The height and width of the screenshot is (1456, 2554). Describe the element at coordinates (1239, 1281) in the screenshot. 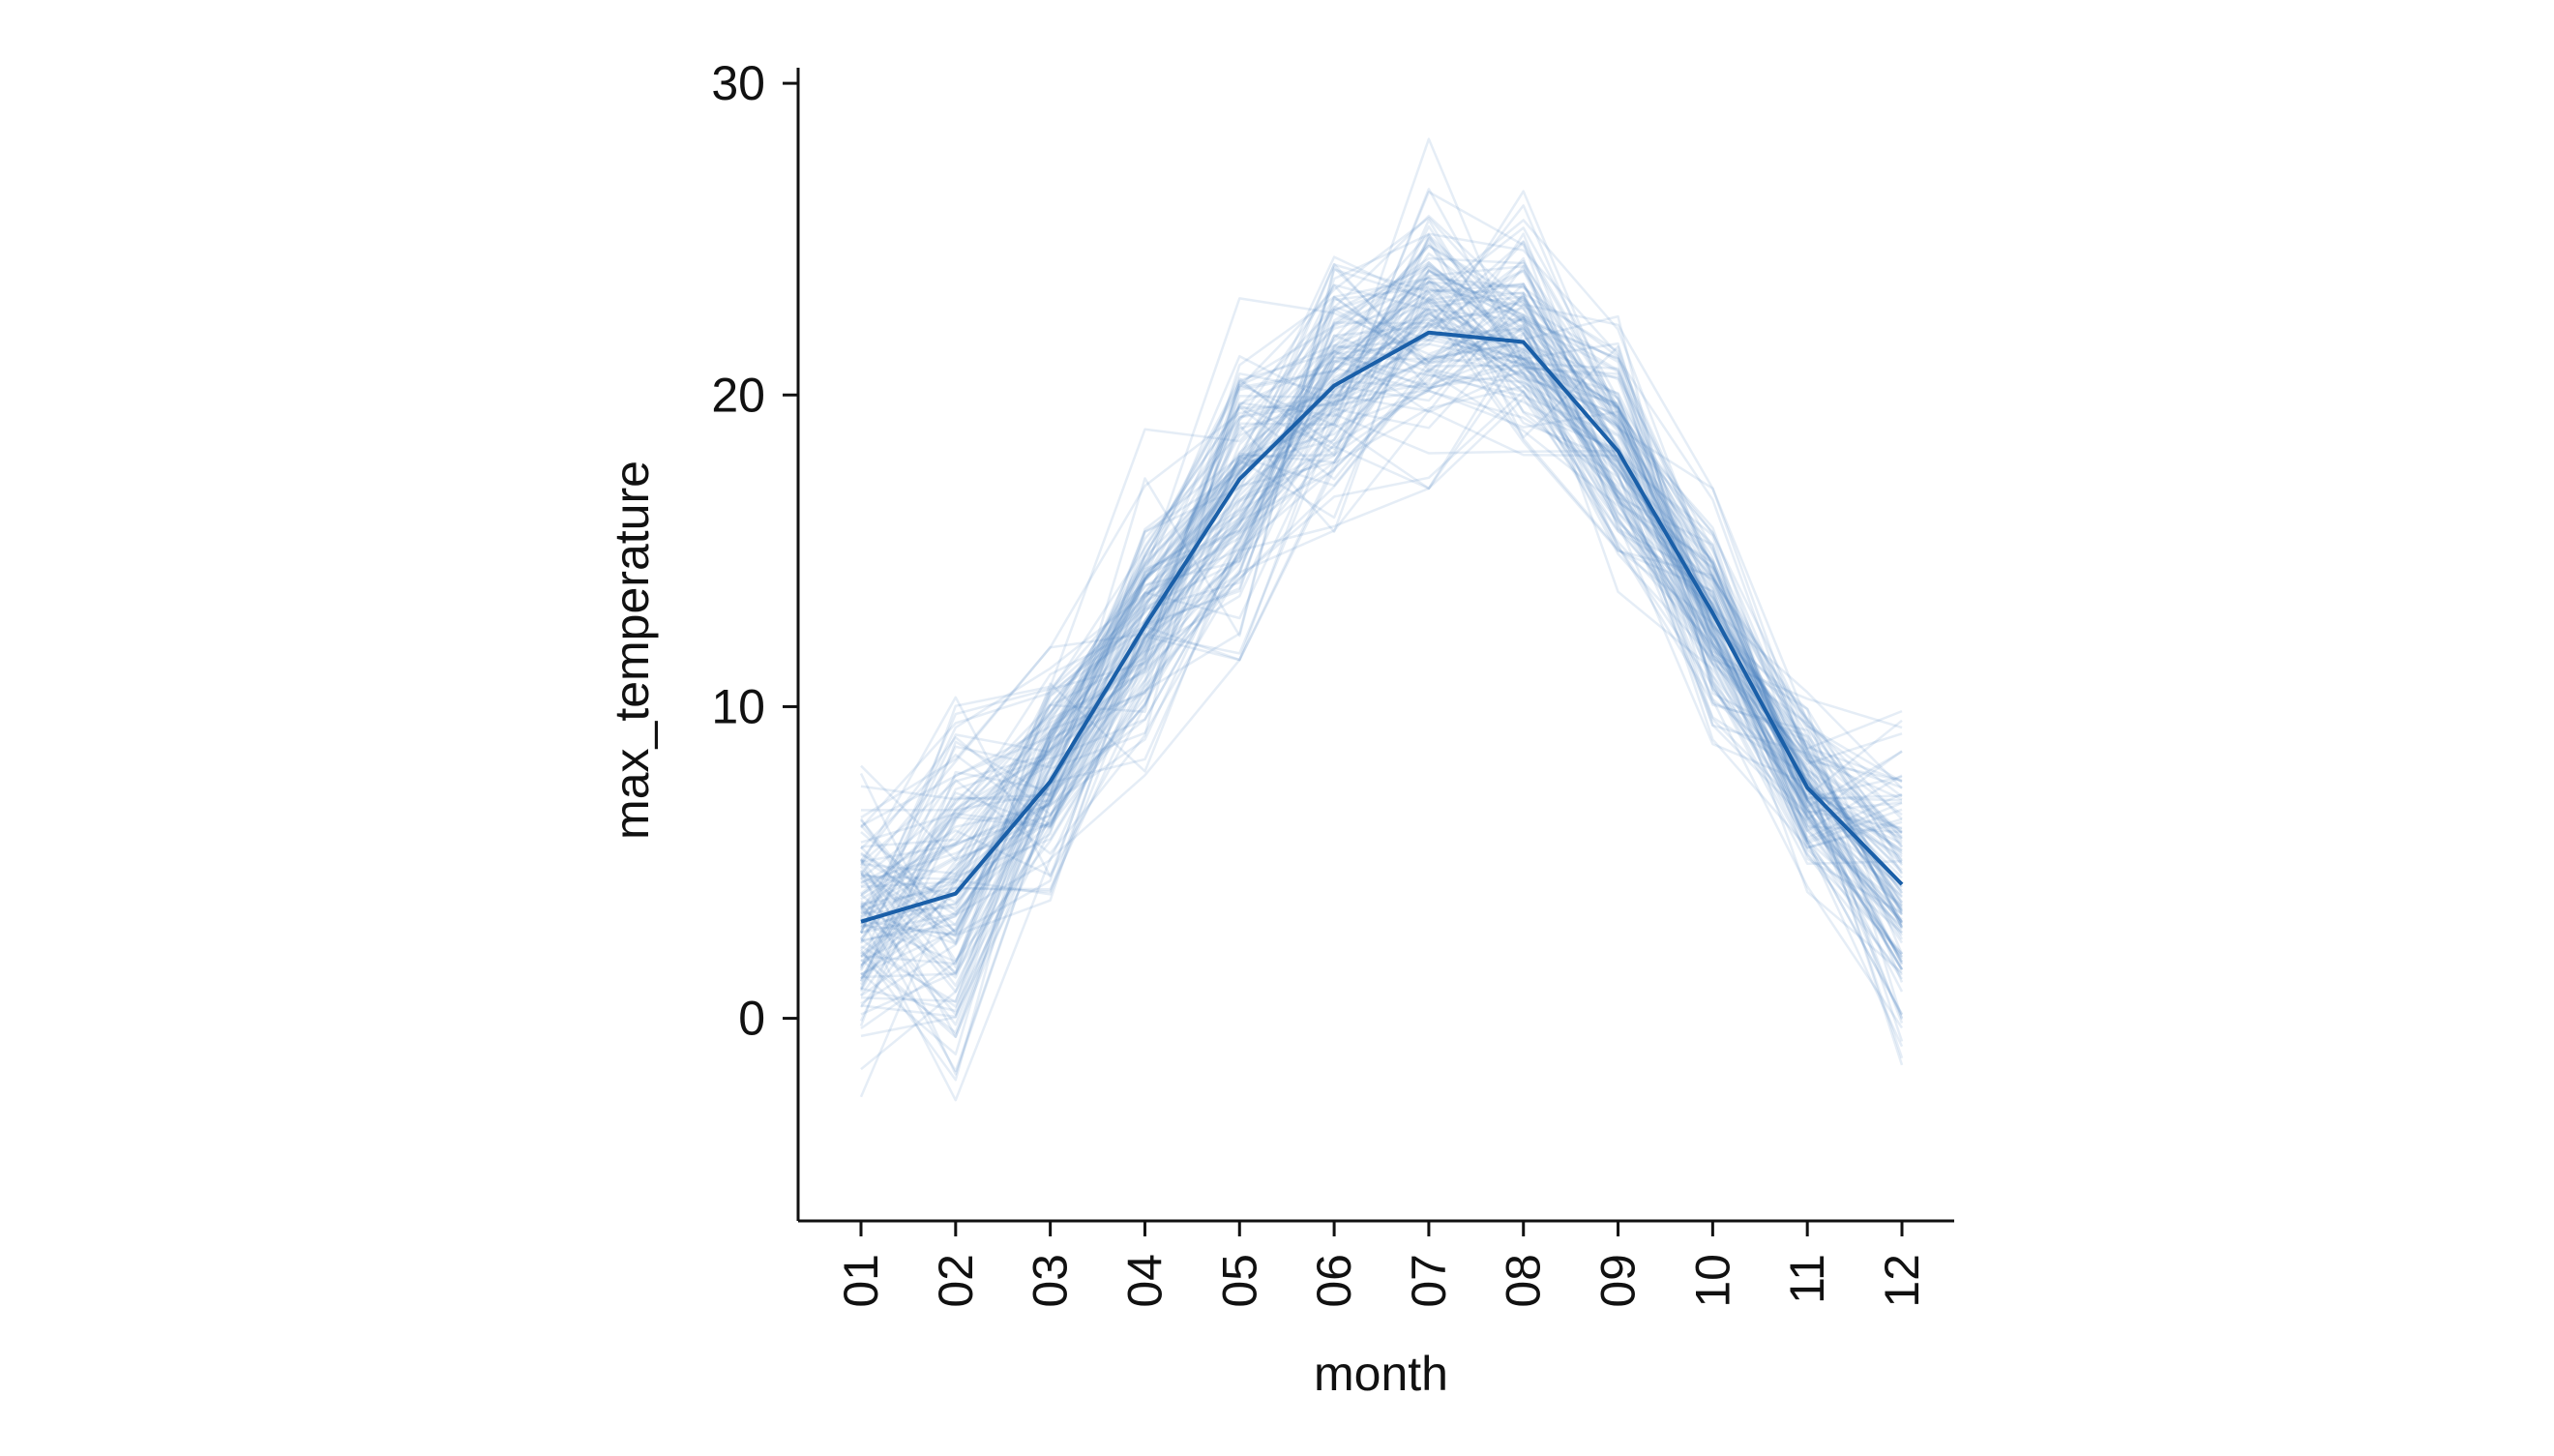

I see `x-tick-label: 05` at that location.